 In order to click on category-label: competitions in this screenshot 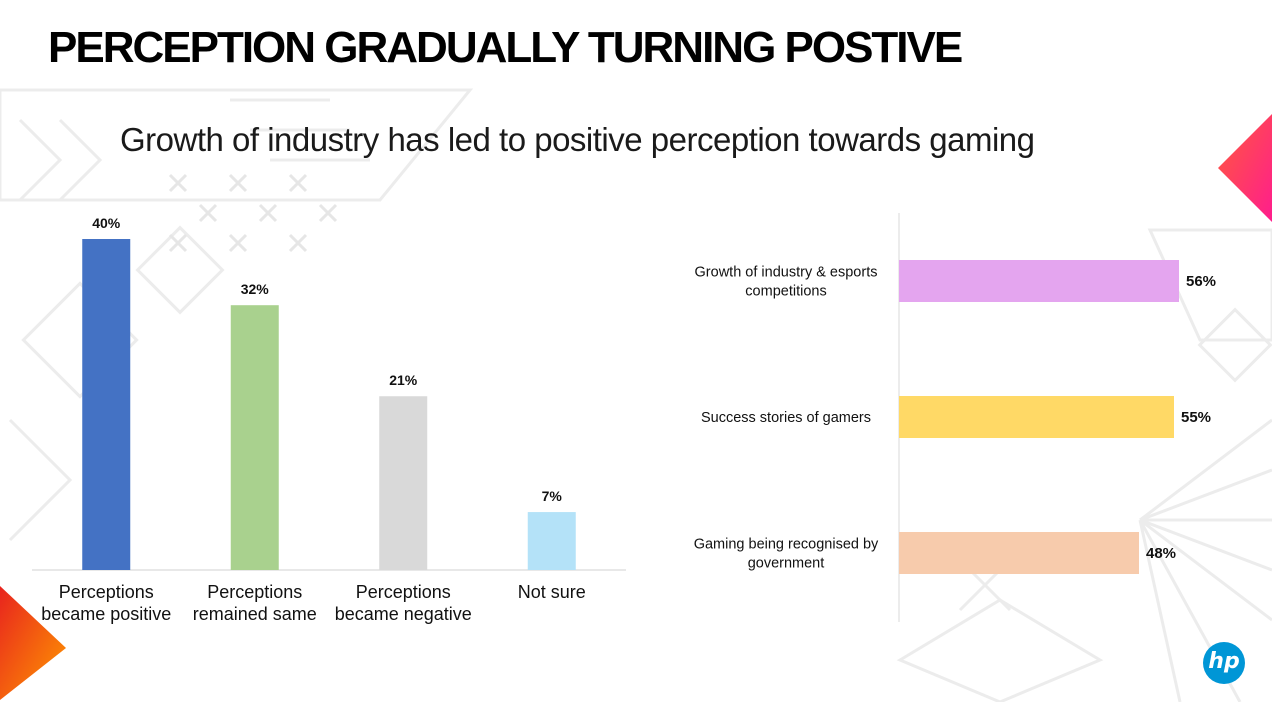, I will do `click(785, 292)`.